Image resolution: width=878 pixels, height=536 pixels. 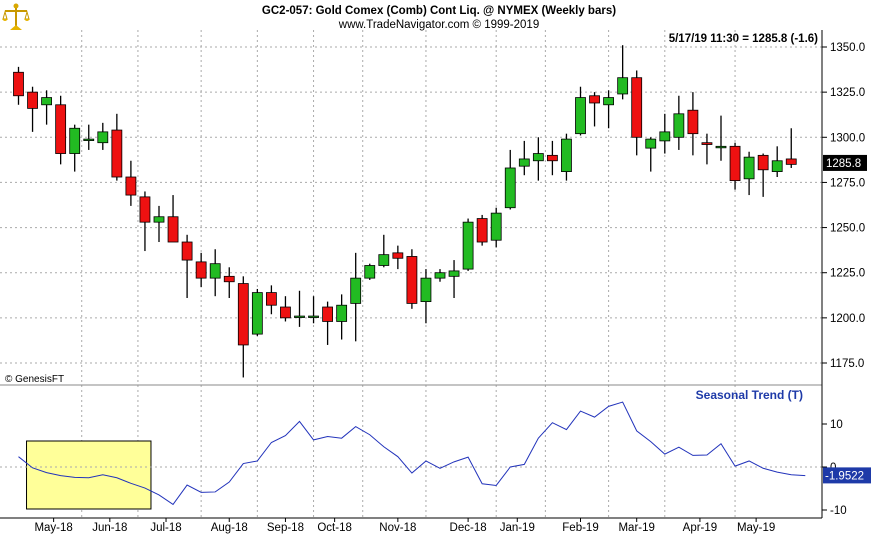 What do you see at coordinates (847, 274) in the screenshot?
I see `price-tick-label: 1225.0` at bounding box center [847, 274].